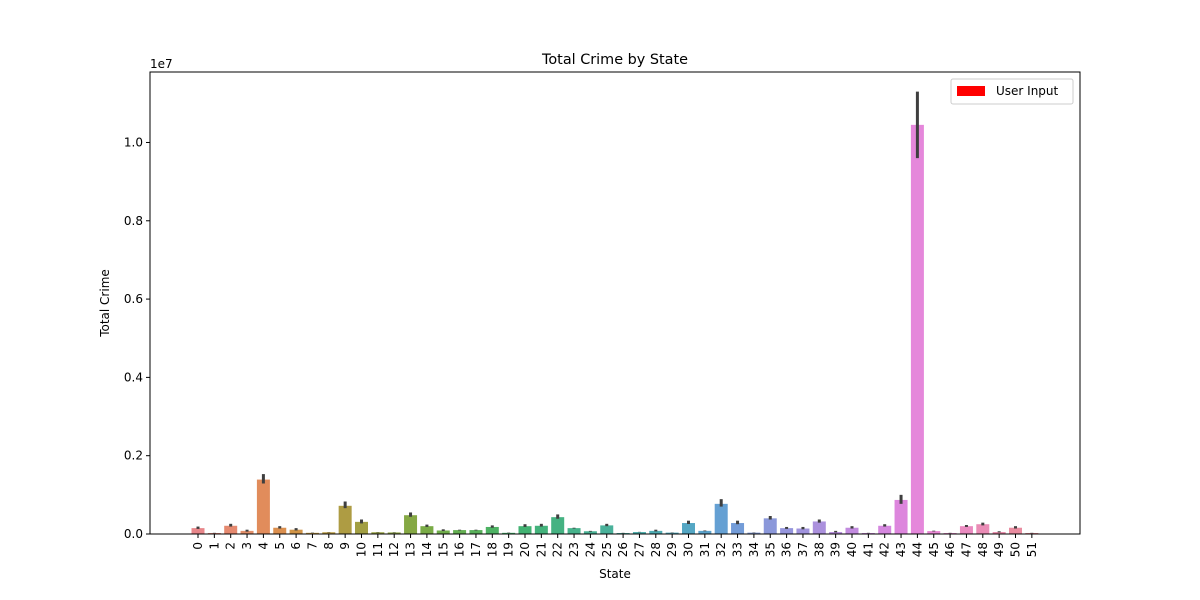 Image resolution: width=1200 pixels, height=600 pixels. Describe the element at coordinates (615, 574) in the screenshot. I see `x-axis-label: State` at that location.